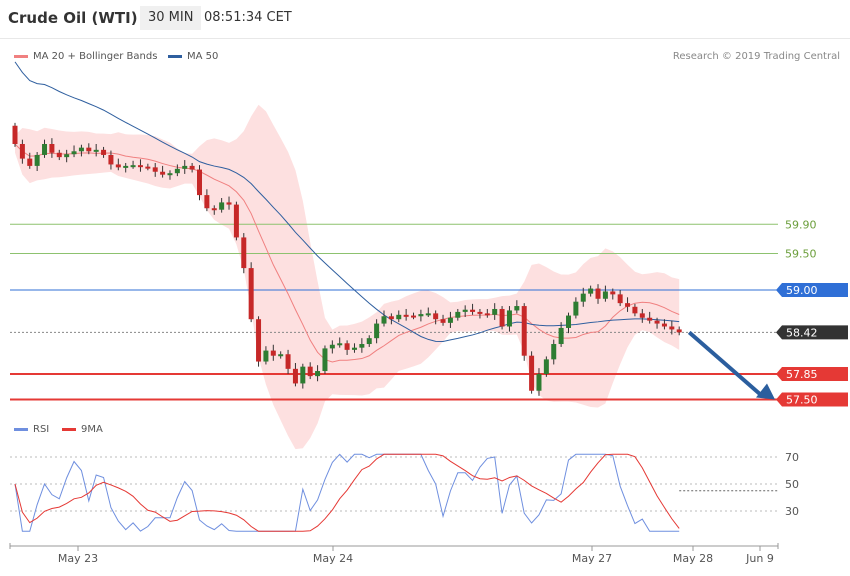 The width and height of the screenshot is (850, 576). I want to click on level-label-58.42: 58.42, so click(802, 332).